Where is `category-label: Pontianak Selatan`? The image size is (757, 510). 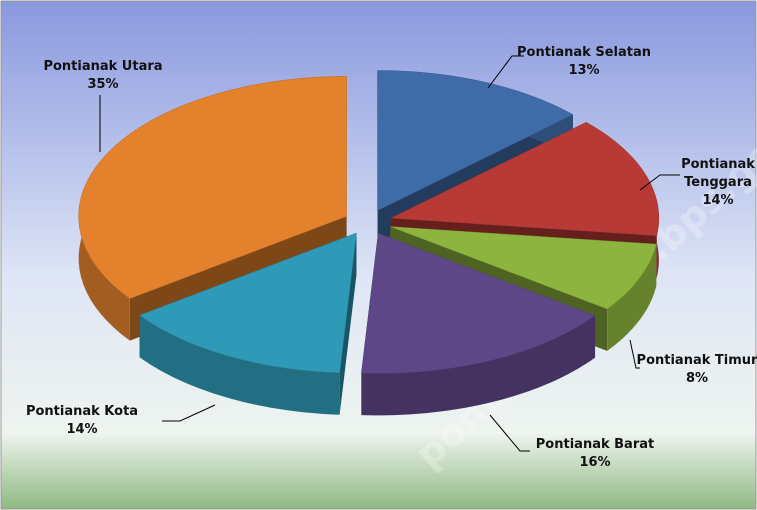 category-label: Pontianak Selatan is located at coordinates (583, 52).